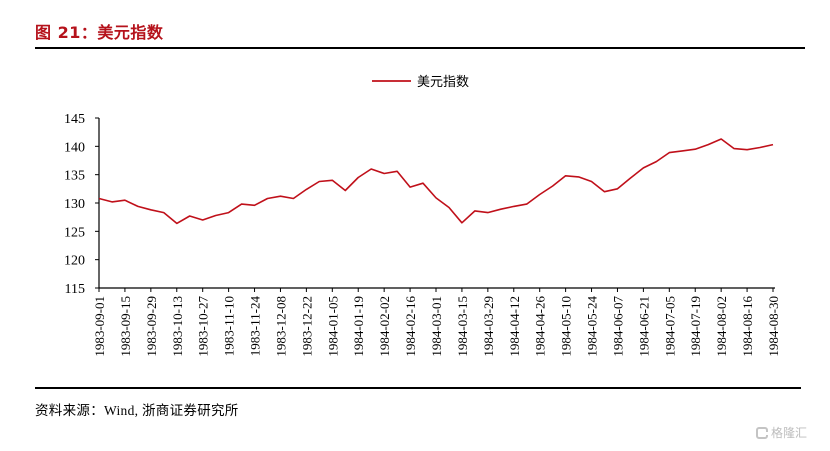 This screenshot has width=830, height=451. I want to click on x-tick-label: 1984-04-12, so click(514, 326).